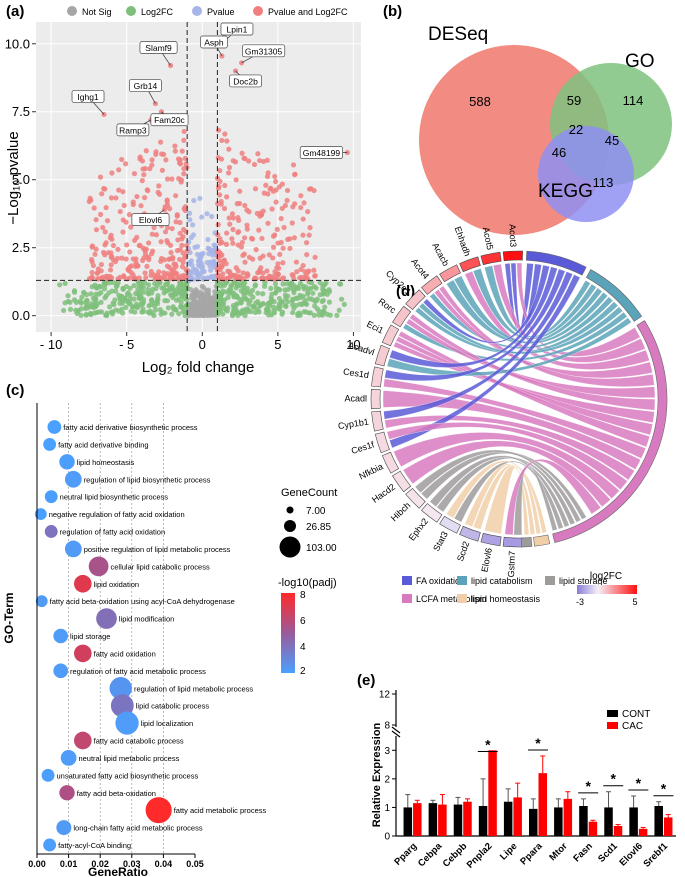 This screenshot has height=877, width=685. What do you see at coordinates (387, 751) in the screenshot?
I see `bar-y-tick: 3` at bounding box center [387, 751].